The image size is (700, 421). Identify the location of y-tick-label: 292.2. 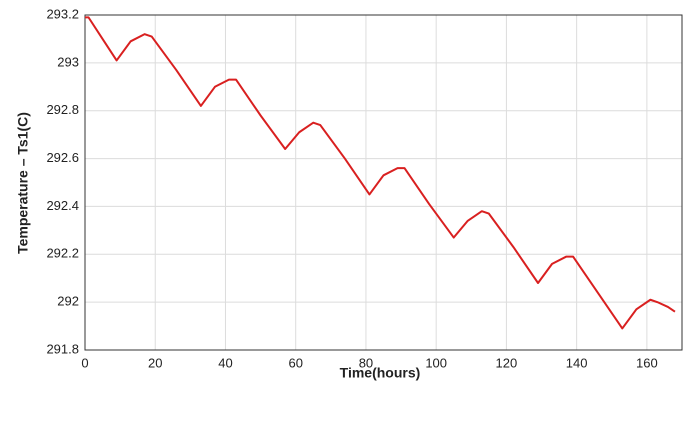
(62, 253).